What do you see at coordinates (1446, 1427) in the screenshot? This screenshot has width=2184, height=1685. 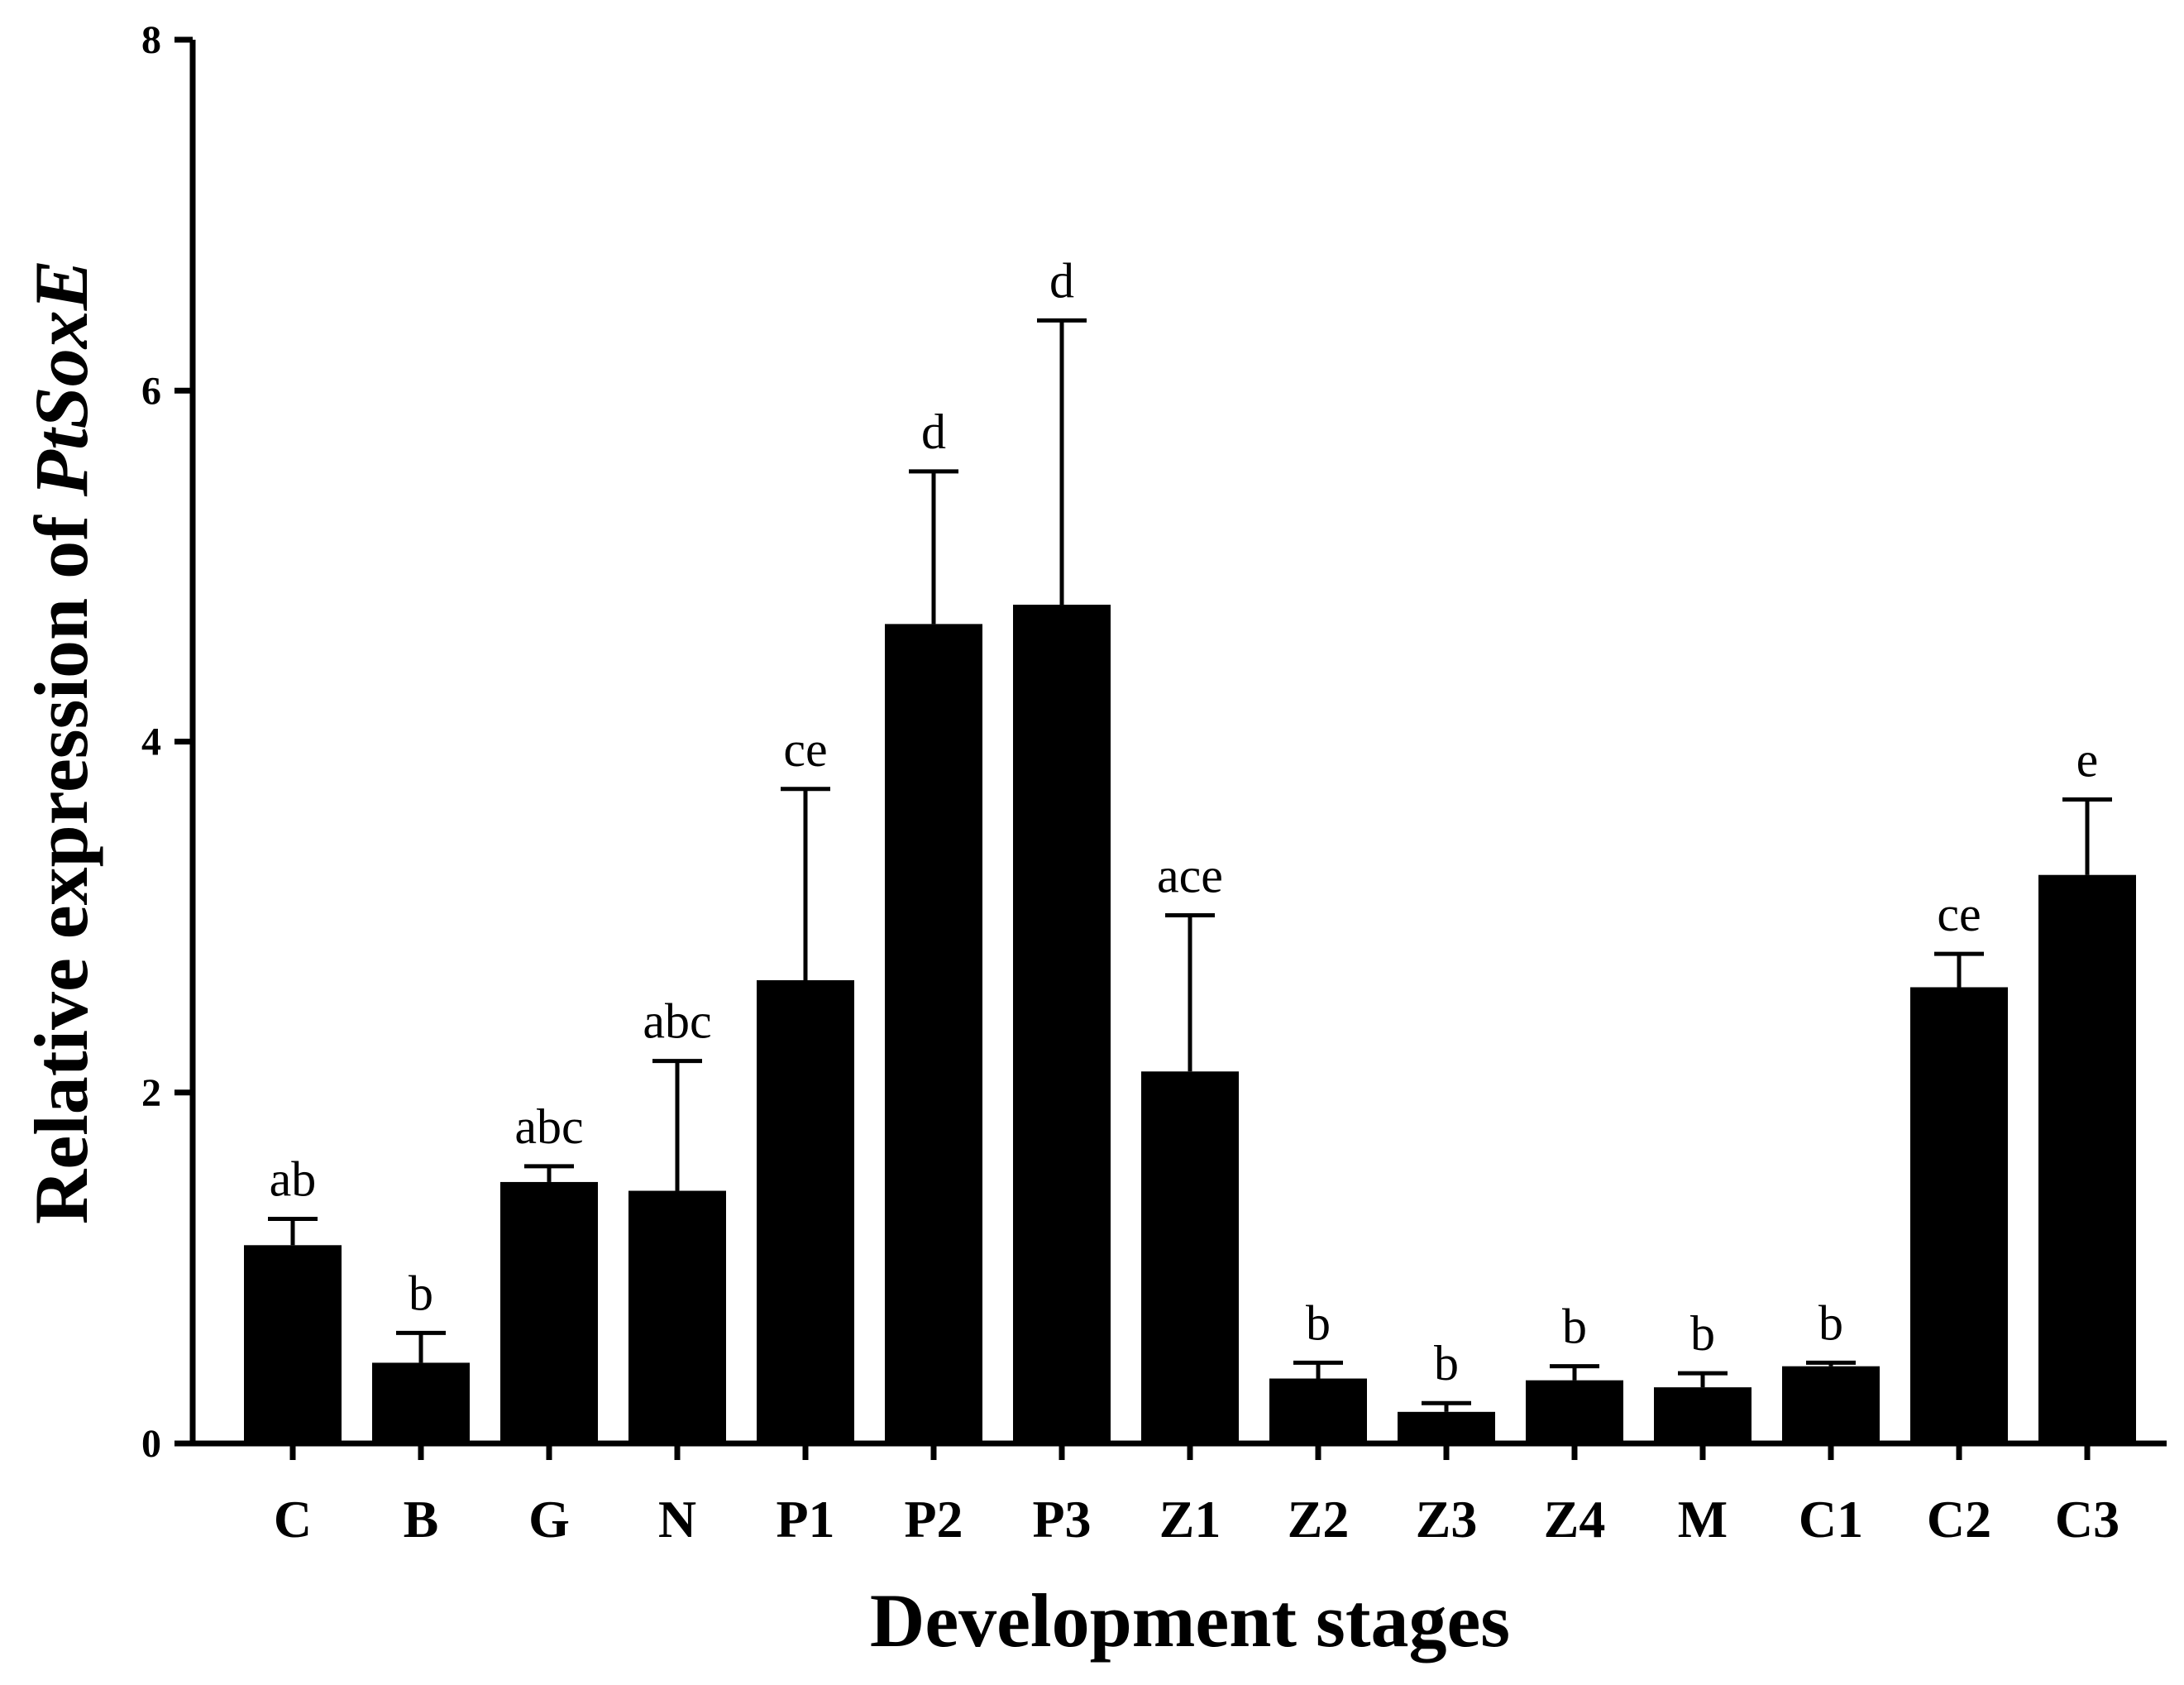 I see `bar-z3` at bounding box center [1446, 1427].